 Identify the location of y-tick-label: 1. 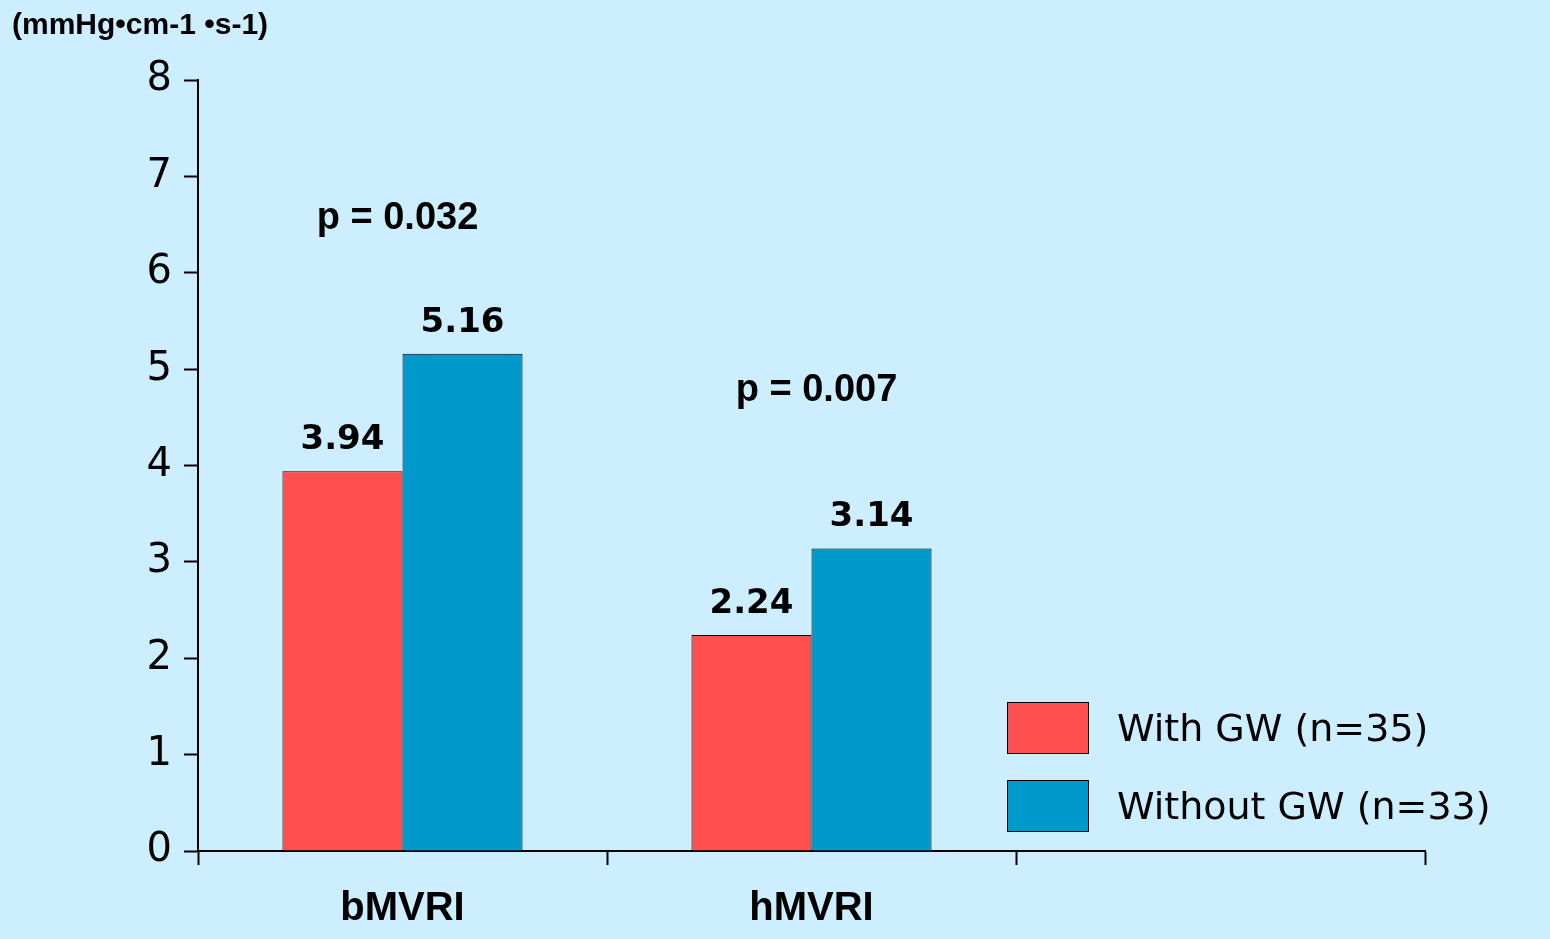
(159, 751).